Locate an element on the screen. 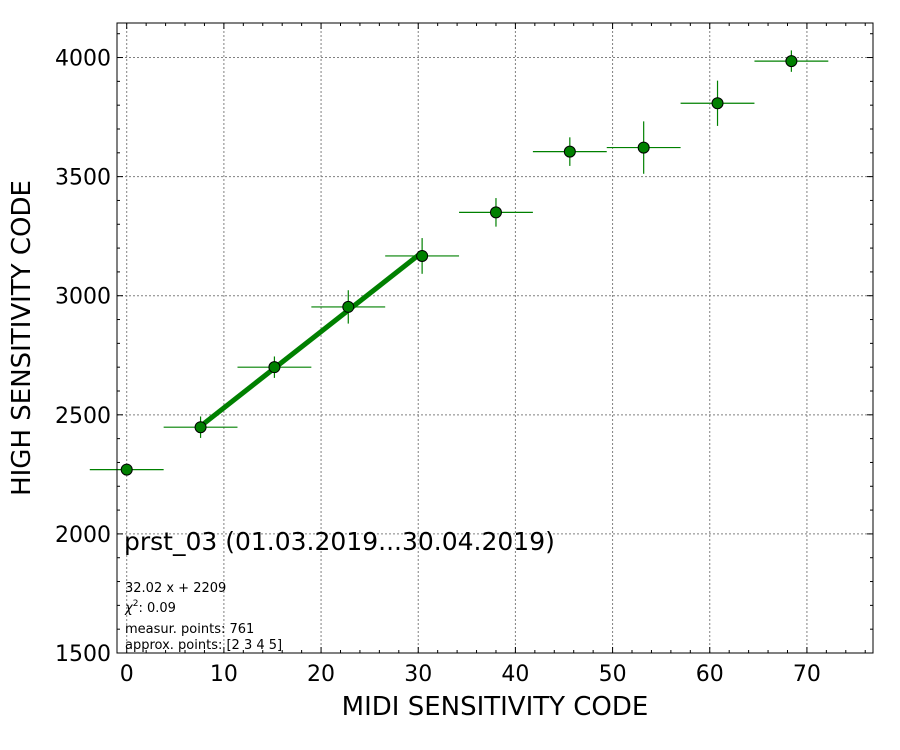  x-tick-label: 50 is located at coordinates (613, 674).